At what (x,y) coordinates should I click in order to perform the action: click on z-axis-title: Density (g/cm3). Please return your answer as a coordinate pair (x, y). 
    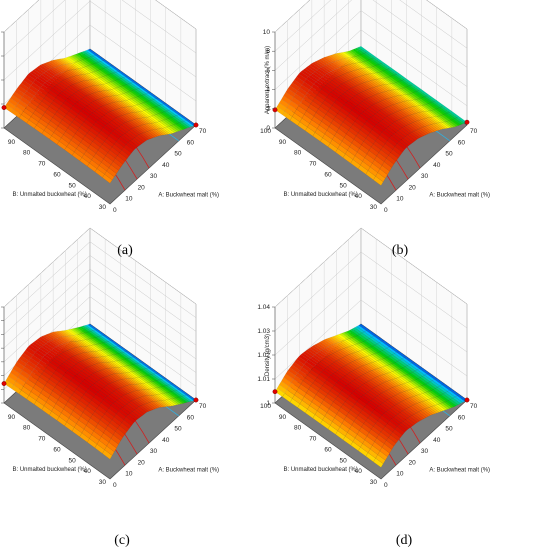
    Looking at the image, I should click on (268, 355).